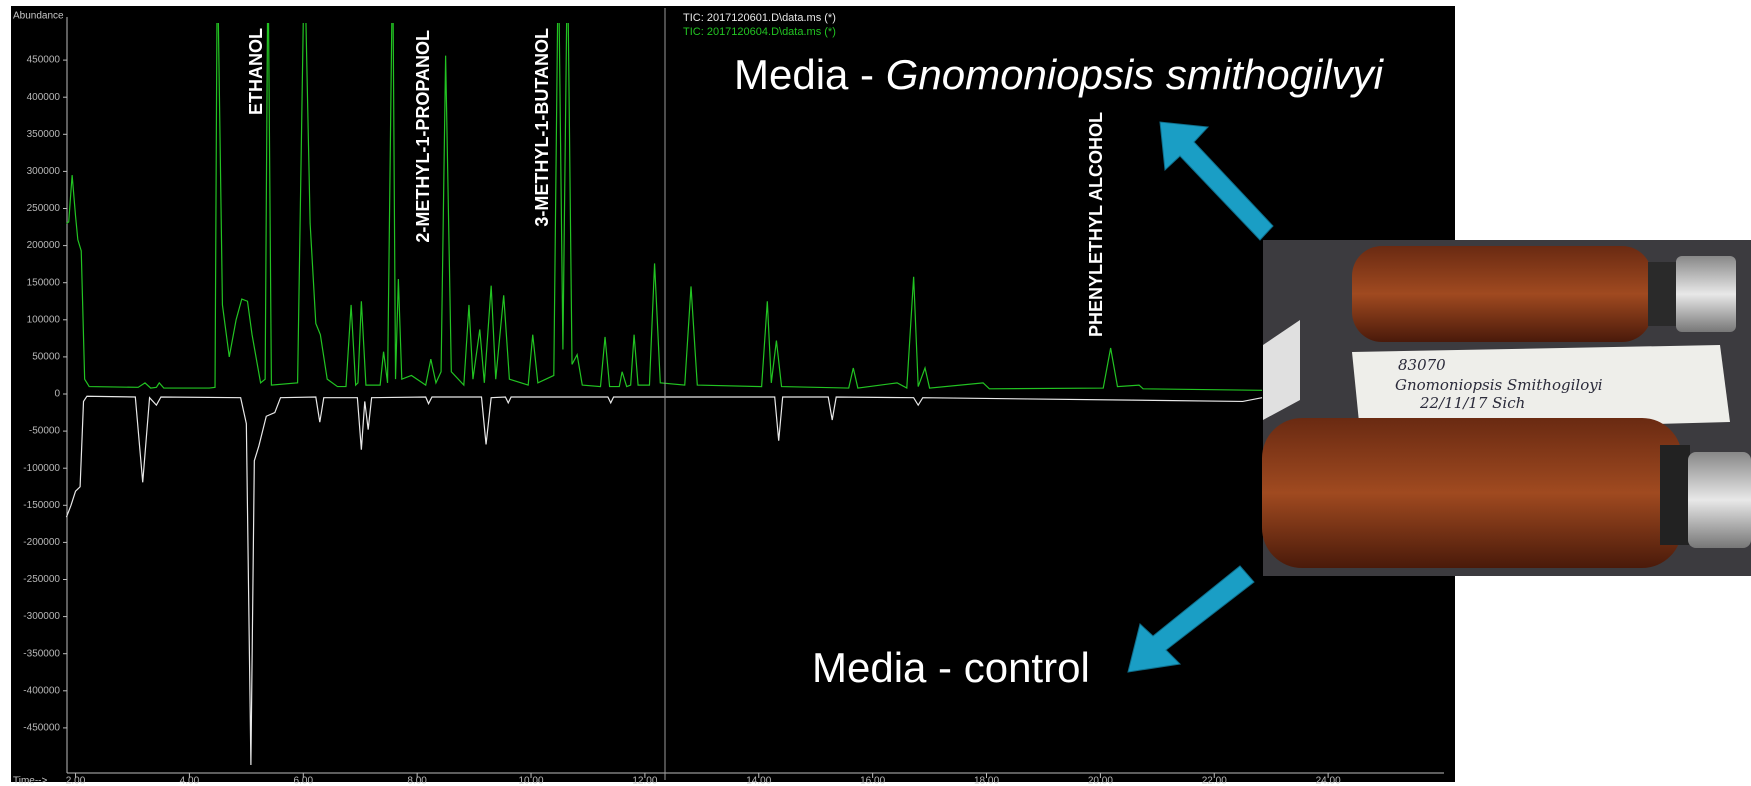 The height and width of the screenshot is (786, 1751). I want to click on x-tick-label: 2.00, so click(76, 781).